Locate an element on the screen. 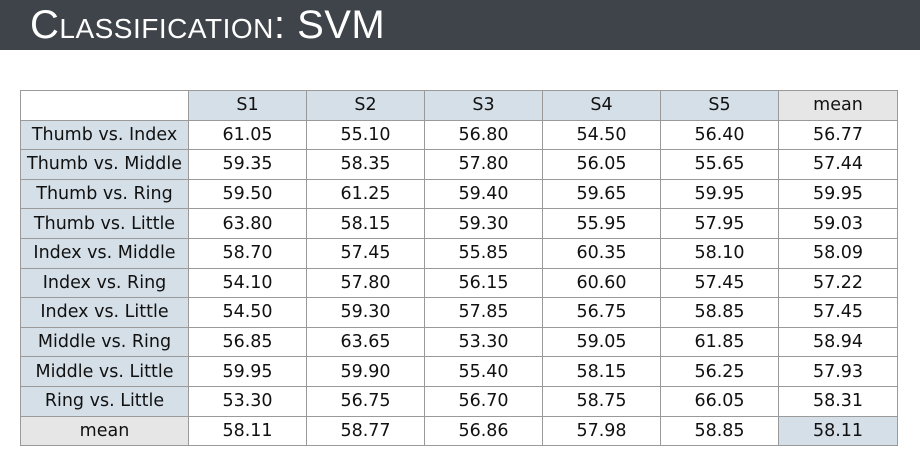 This screenshot has width=920, height=465. table-cell: 60.35 is located at coordinates (601, 253).